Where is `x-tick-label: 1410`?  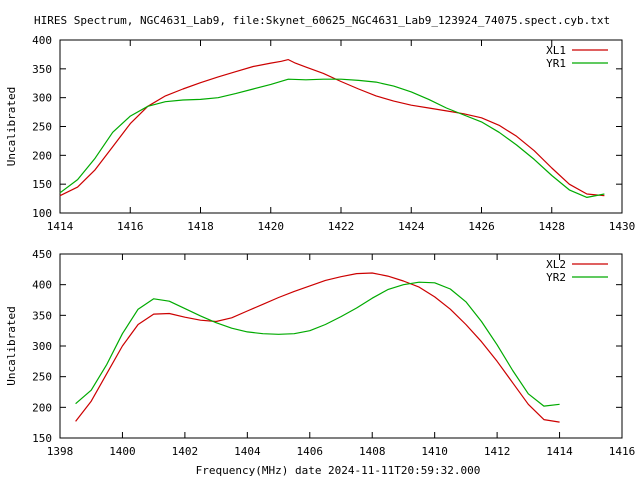
x-tick-label: 1410 is located at coordinates (434, 451).